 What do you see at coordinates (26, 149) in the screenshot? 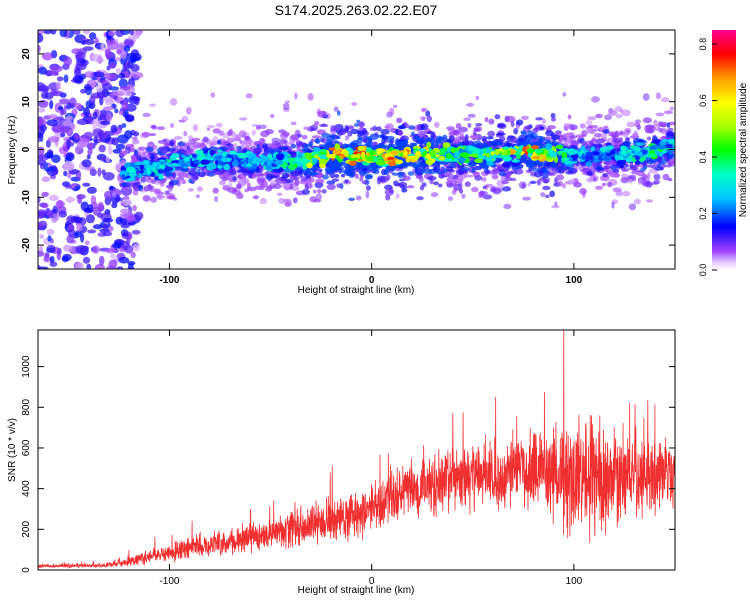
I see `y-tick-label: 0` at bounding box center [26, 149].